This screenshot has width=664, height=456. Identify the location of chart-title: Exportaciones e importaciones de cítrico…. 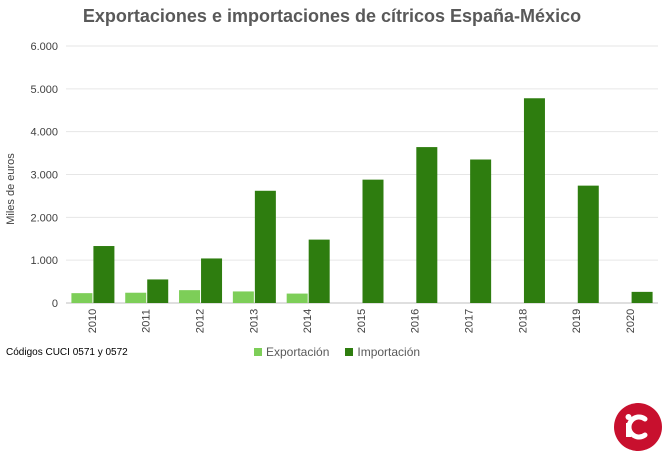
(332, 16).